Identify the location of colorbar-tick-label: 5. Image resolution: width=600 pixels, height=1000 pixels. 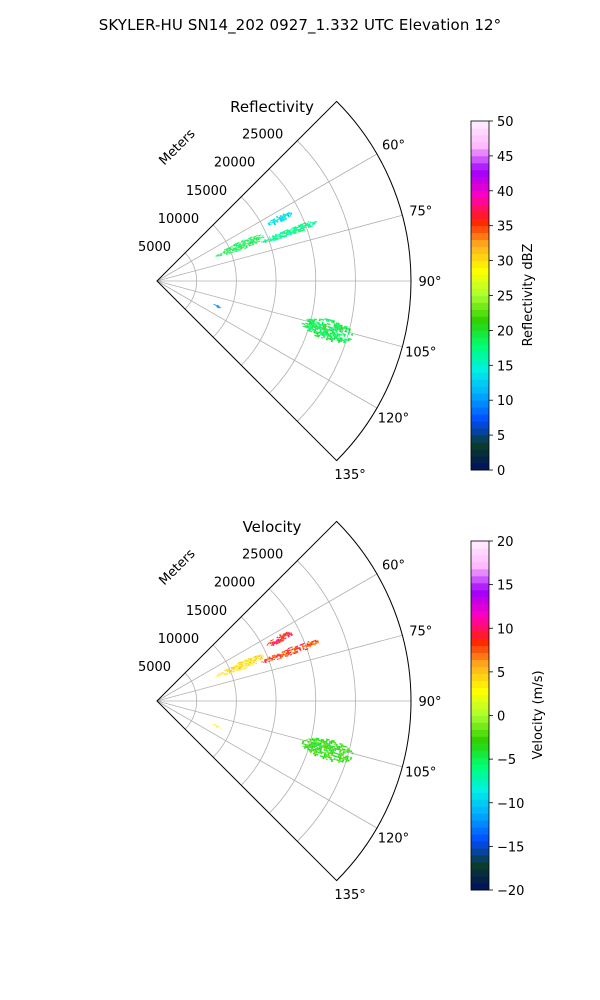
(501, 673).